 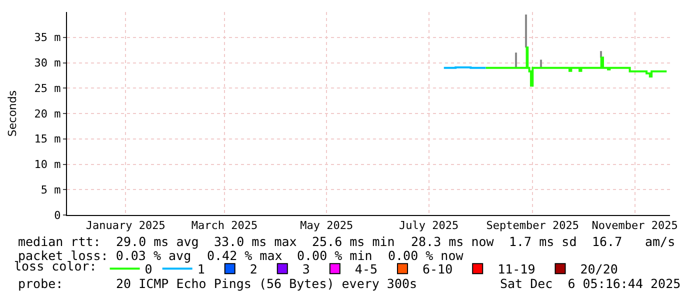 I want to click on legend-label: 20/20, so click(x=599, y=269).